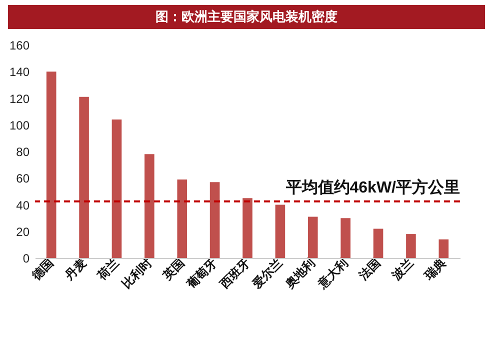  I want to click on x-tick-label: 荷兰, so click(108, 270).